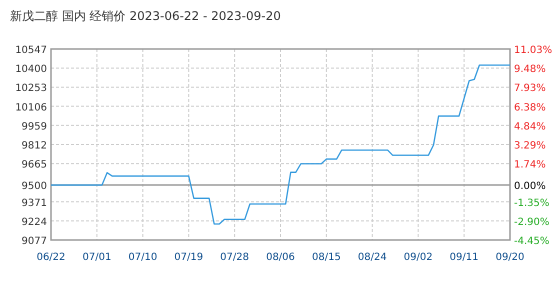  Describe the element at coordinates (31, 50) in the screenshot. I see `y-tick-label: 10547` at that location.